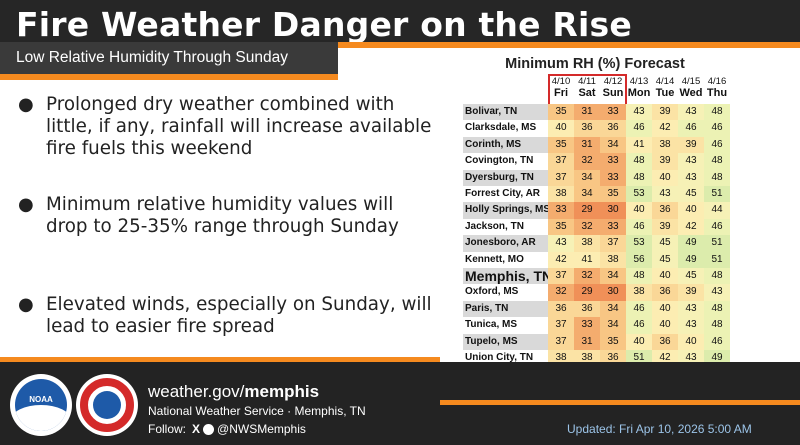 The width and height of the screenshot is (800, 445). Describe the element at coordinates (324, 24) in the screenshot. I see `page-title: Fire Weather Danger on the Rise` at that location.